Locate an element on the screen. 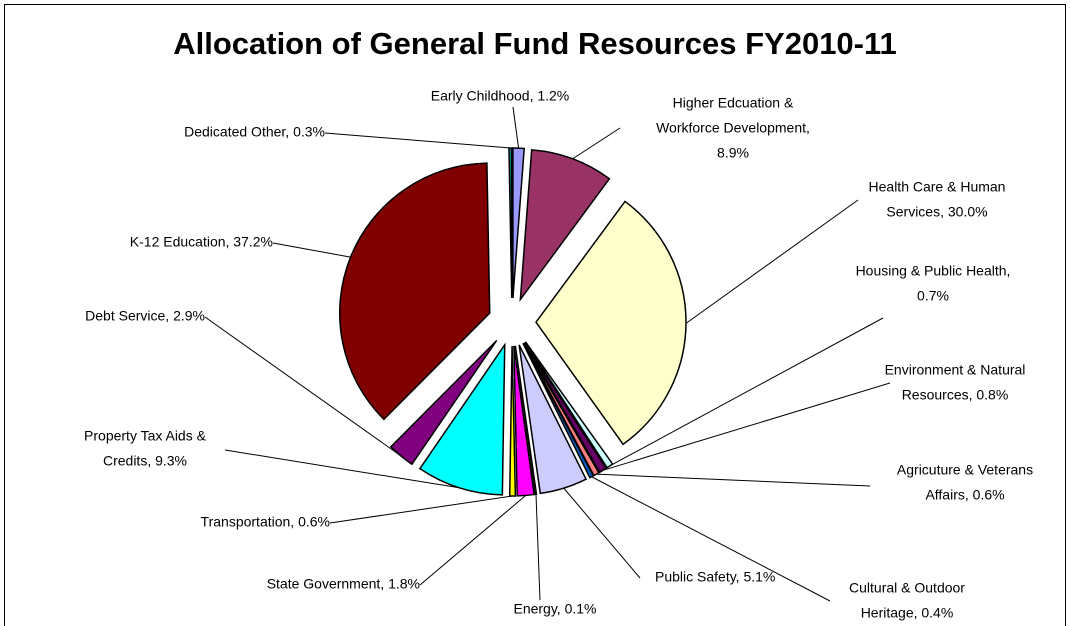 The width and height of the screenshot is (1070, 626). slice-label: Cultural & Outdoor is located at coordinates (907, 588).